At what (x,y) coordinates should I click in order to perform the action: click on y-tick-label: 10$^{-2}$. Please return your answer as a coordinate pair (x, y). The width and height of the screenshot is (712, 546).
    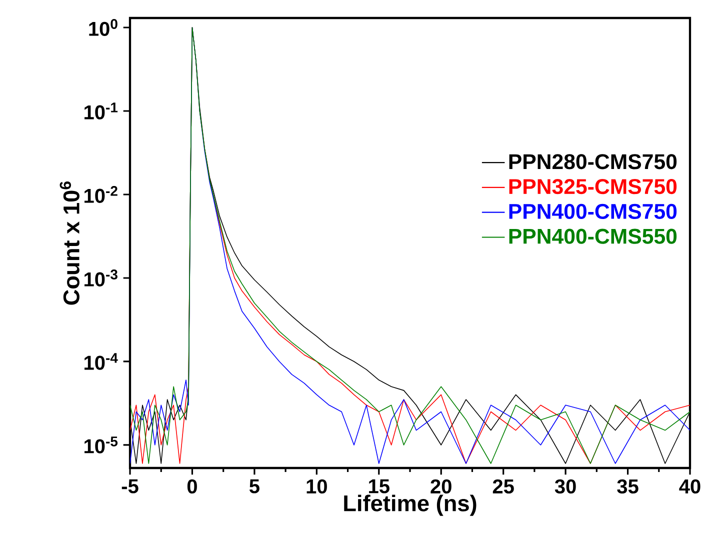
    Looking at the image, I should click on (101, 194).